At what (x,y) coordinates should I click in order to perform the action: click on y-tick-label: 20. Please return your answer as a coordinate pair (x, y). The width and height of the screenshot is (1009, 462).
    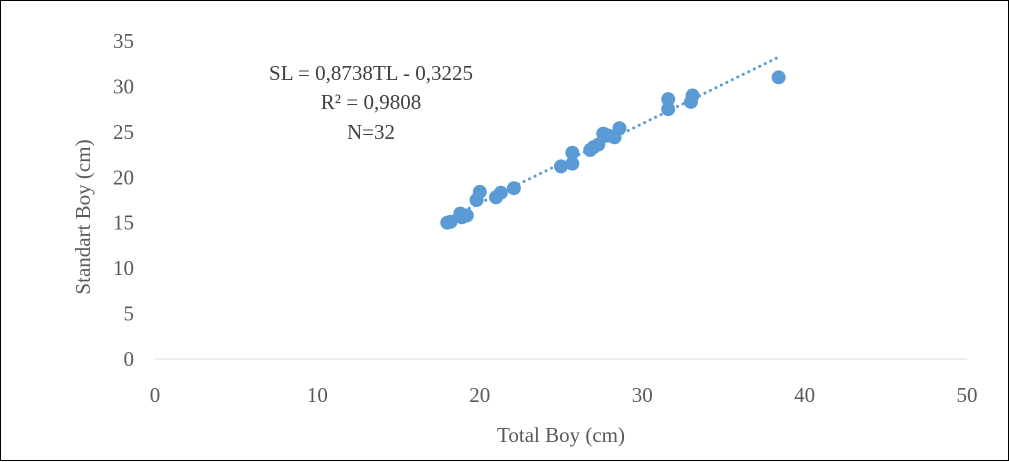
    Looking at the image, I should click on (123, 177).